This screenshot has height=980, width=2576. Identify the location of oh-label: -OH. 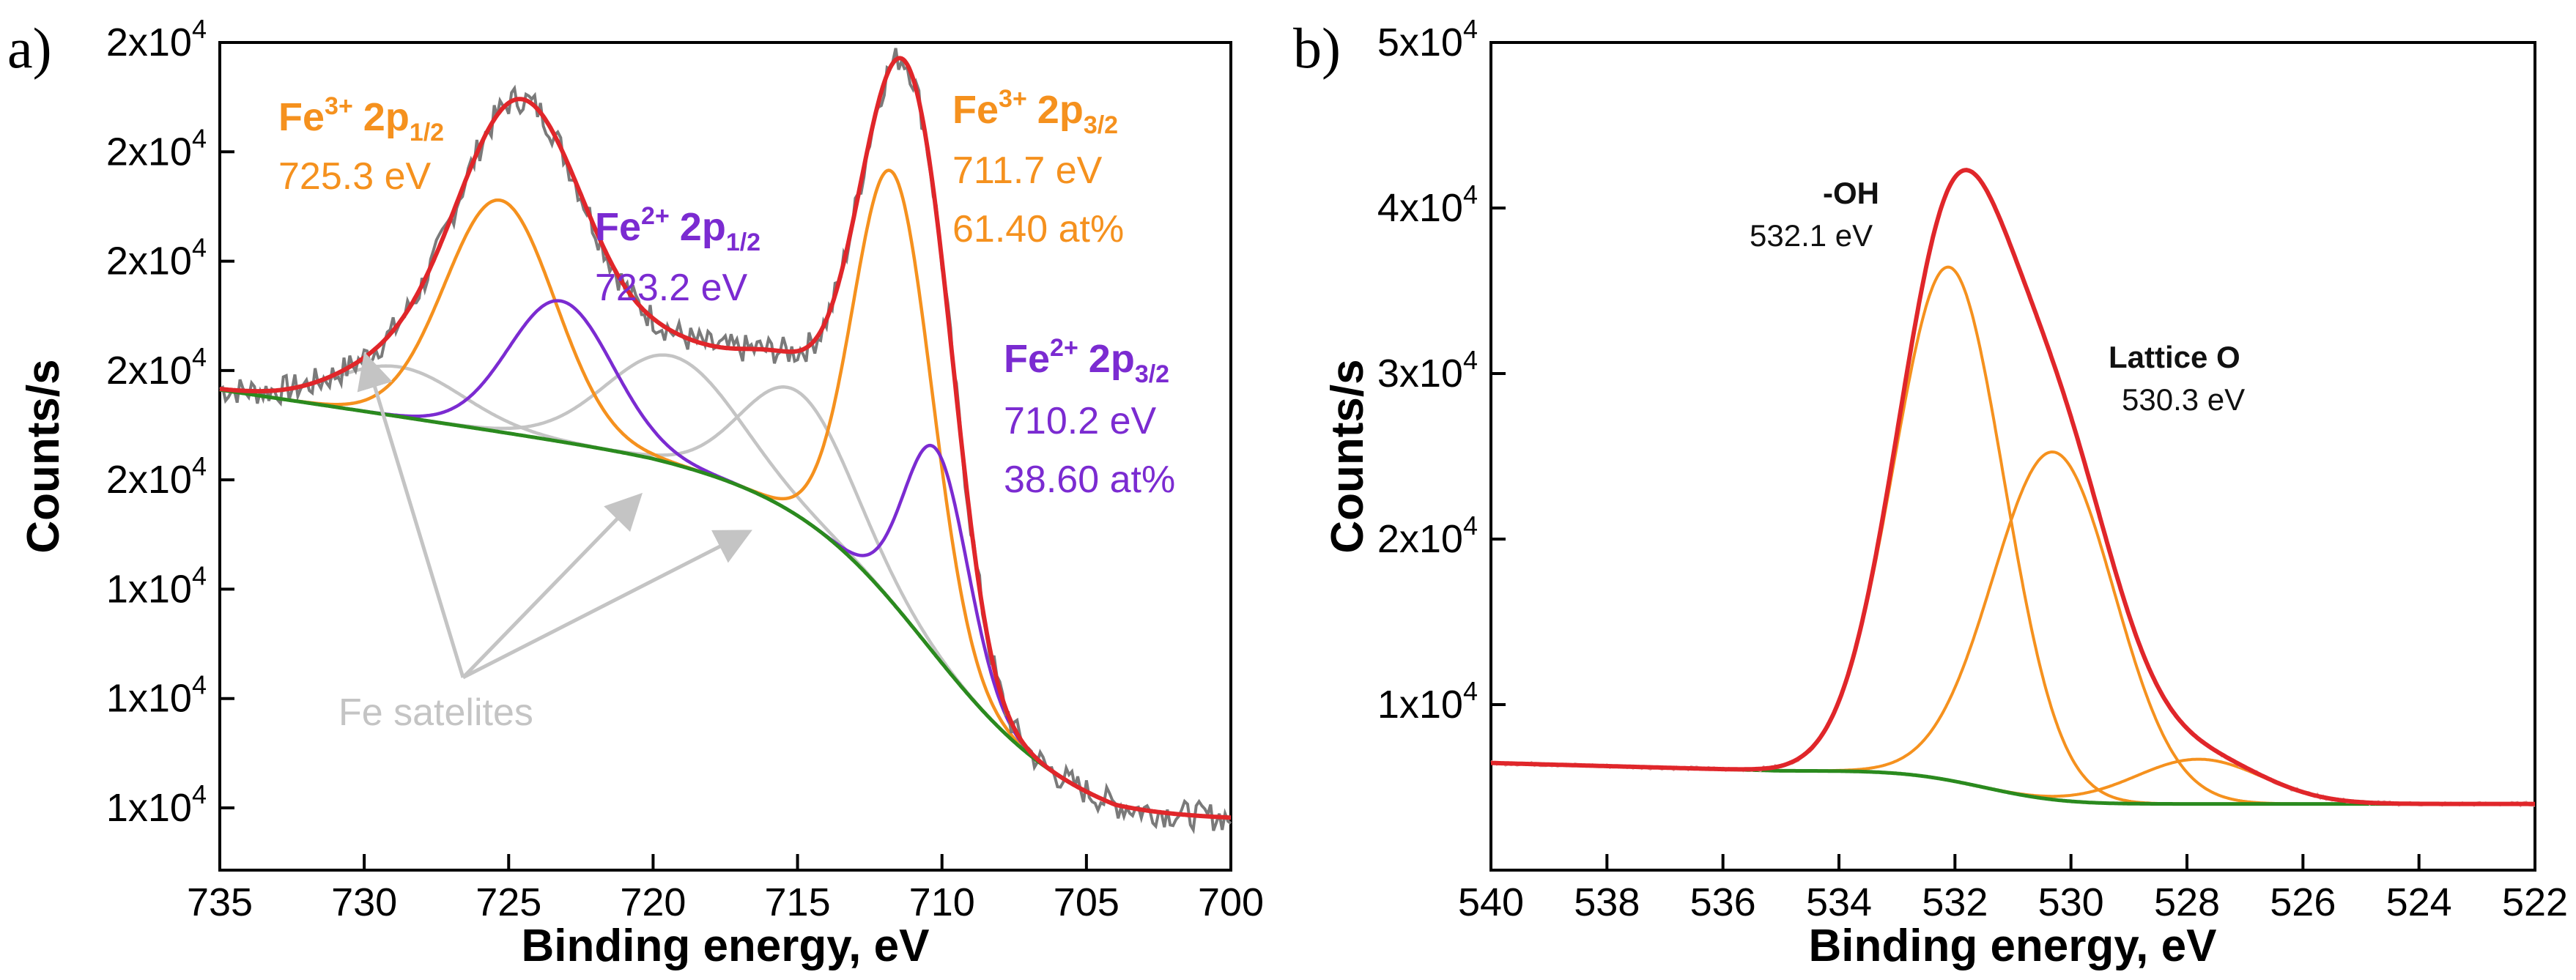
(1851, 193).